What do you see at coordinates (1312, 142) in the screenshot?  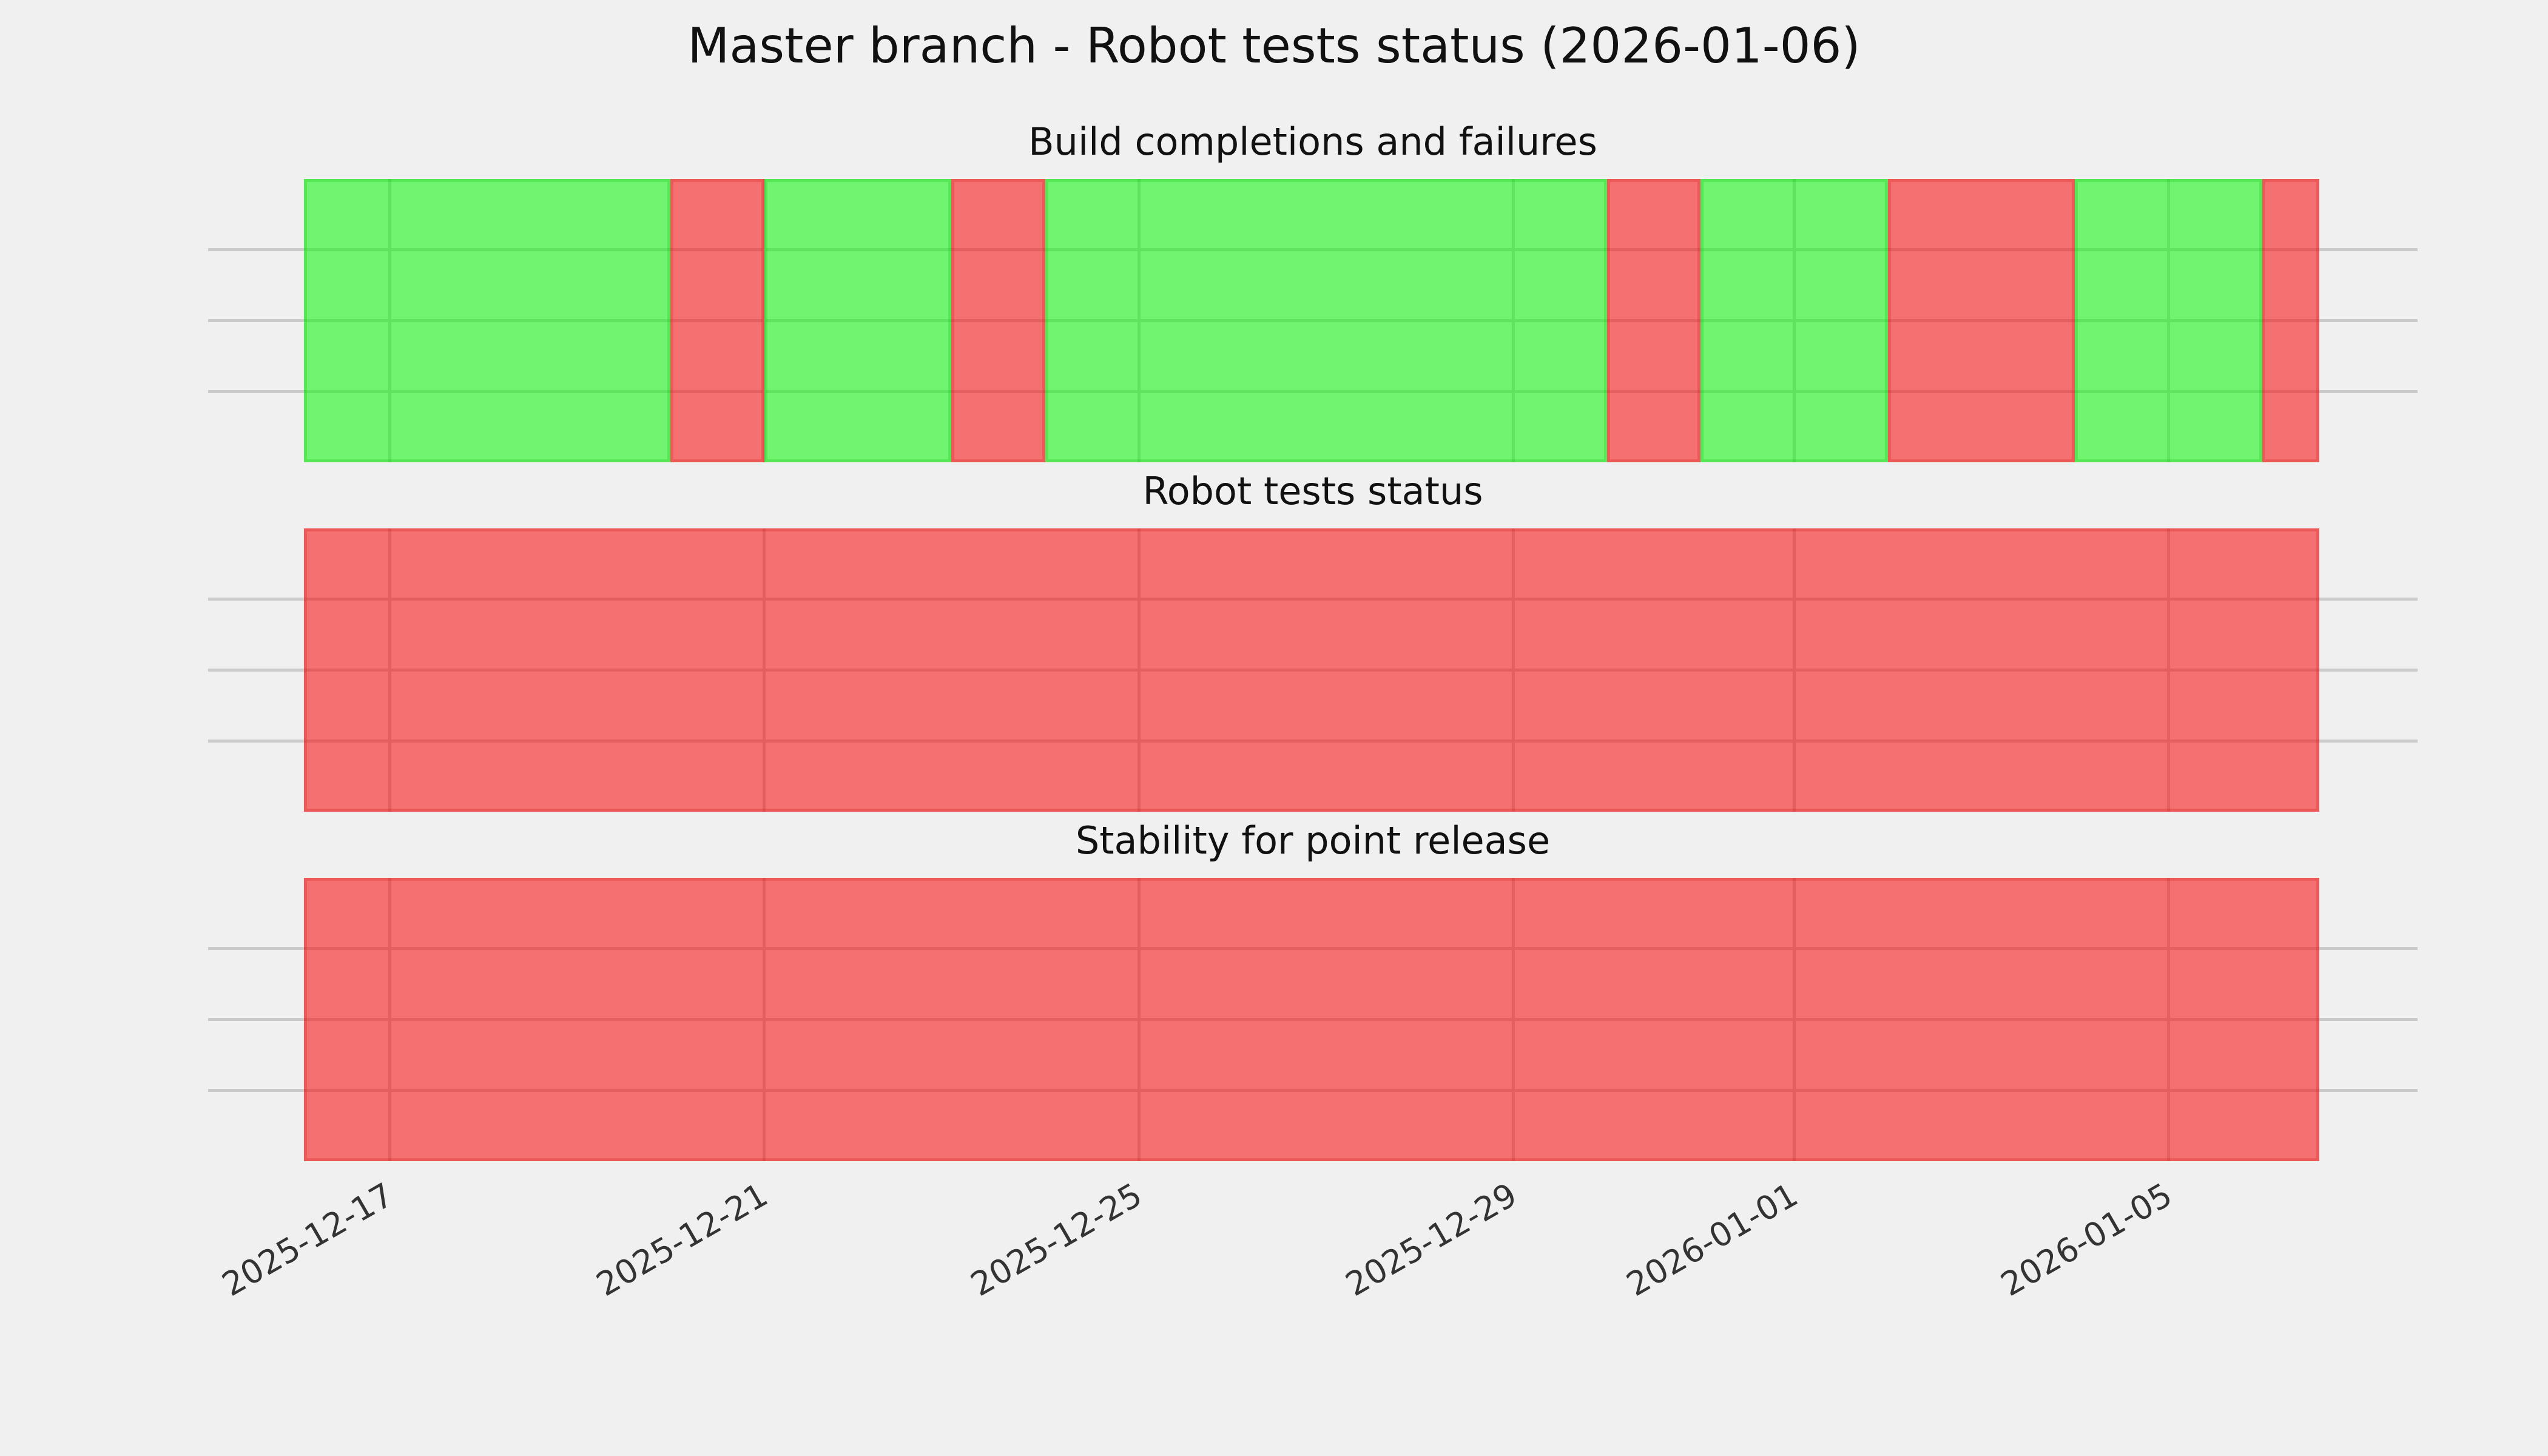 I see `strip-title: Build completions and failures` at bounding box center [1312, 142].